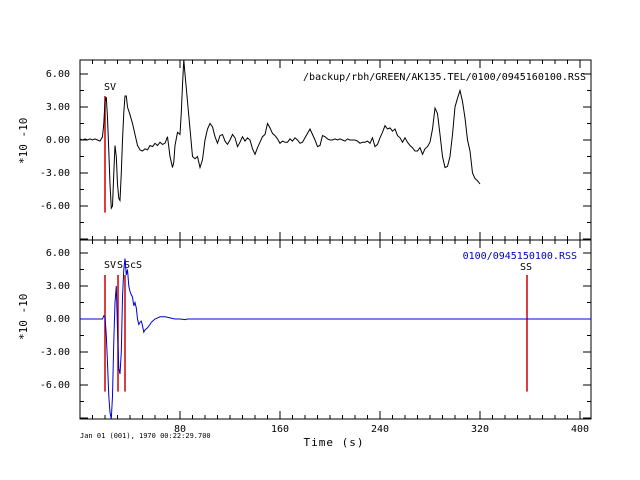 The image size is (640, 480). Describe the element at coordinates (133, 265) in the screenshot. I see `bottom-phase-label-scs: ScS` at that location.